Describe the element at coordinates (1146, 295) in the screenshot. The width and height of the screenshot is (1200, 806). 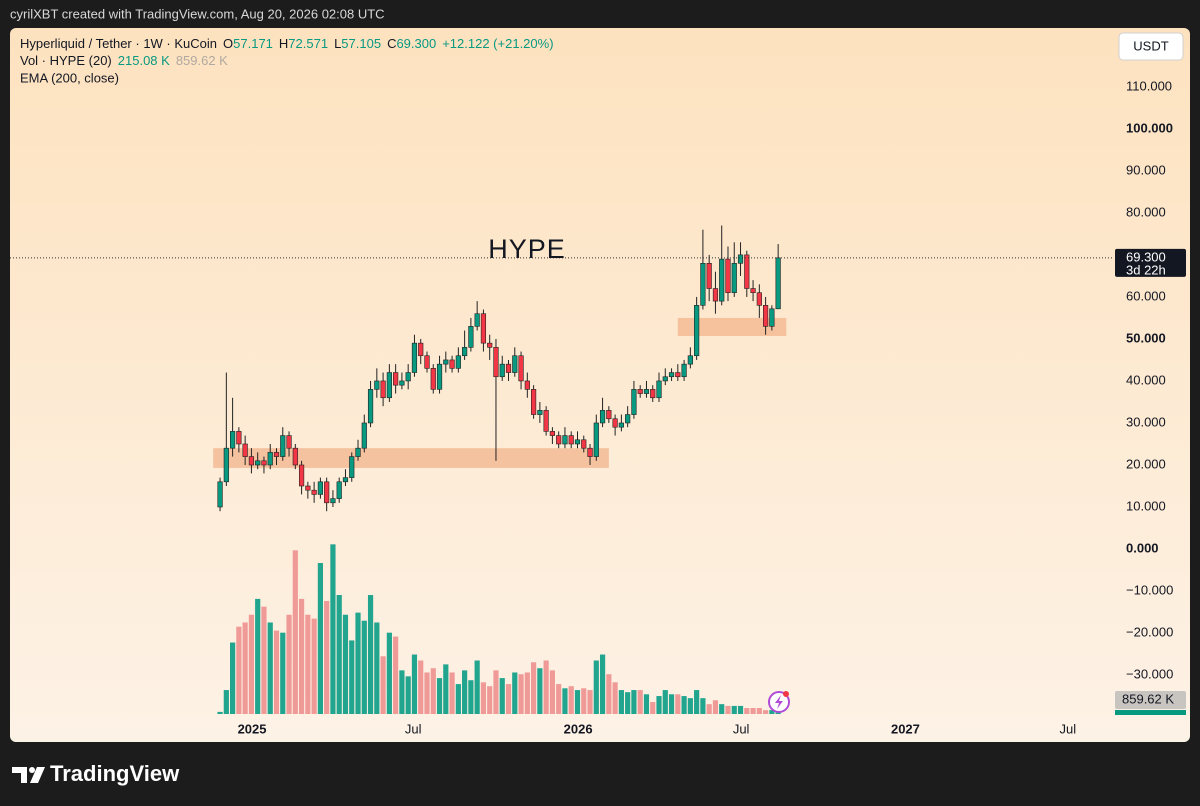
I see `y-tick-label: 60.000` at that location.